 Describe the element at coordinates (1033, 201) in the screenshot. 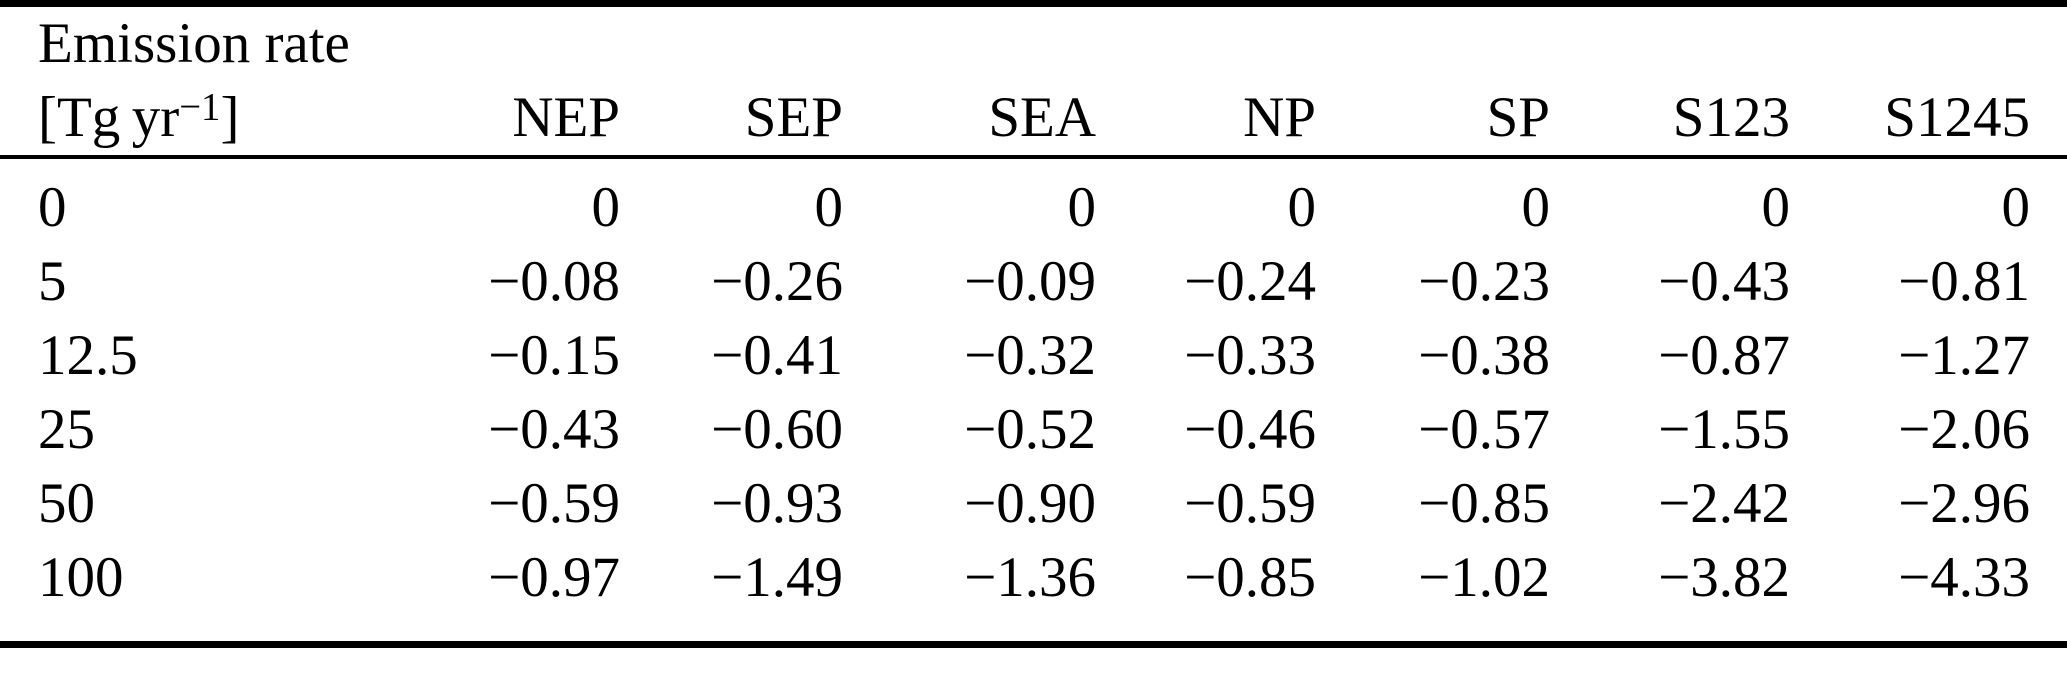

I see `table-row: 0 0 0 0 0 0 0 0` at that location.